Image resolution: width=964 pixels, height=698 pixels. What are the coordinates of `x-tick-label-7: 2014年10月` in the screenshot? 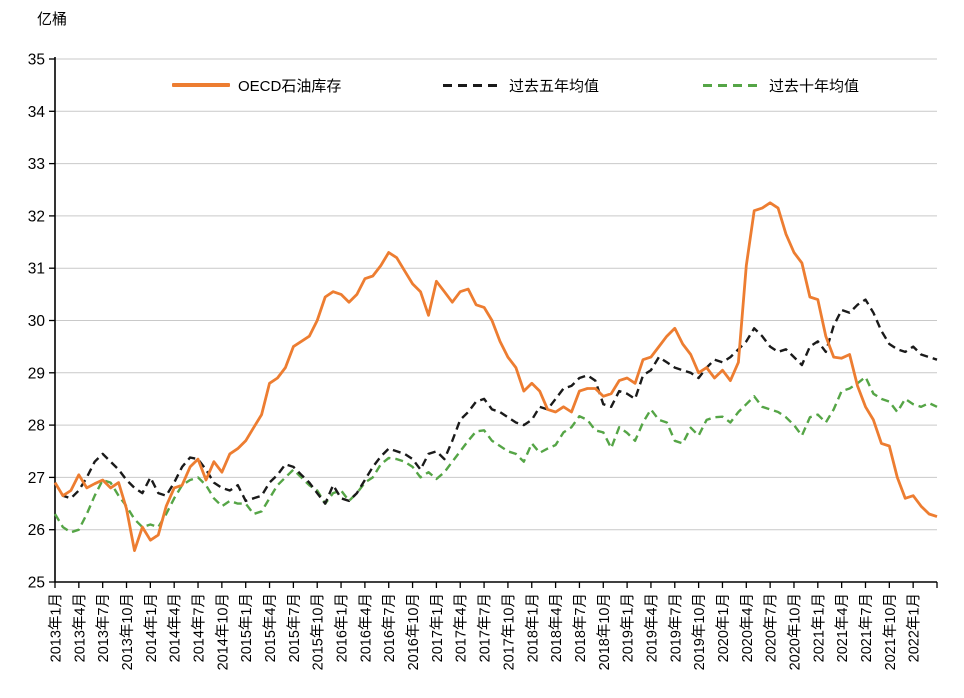 It's located at (222, 631).